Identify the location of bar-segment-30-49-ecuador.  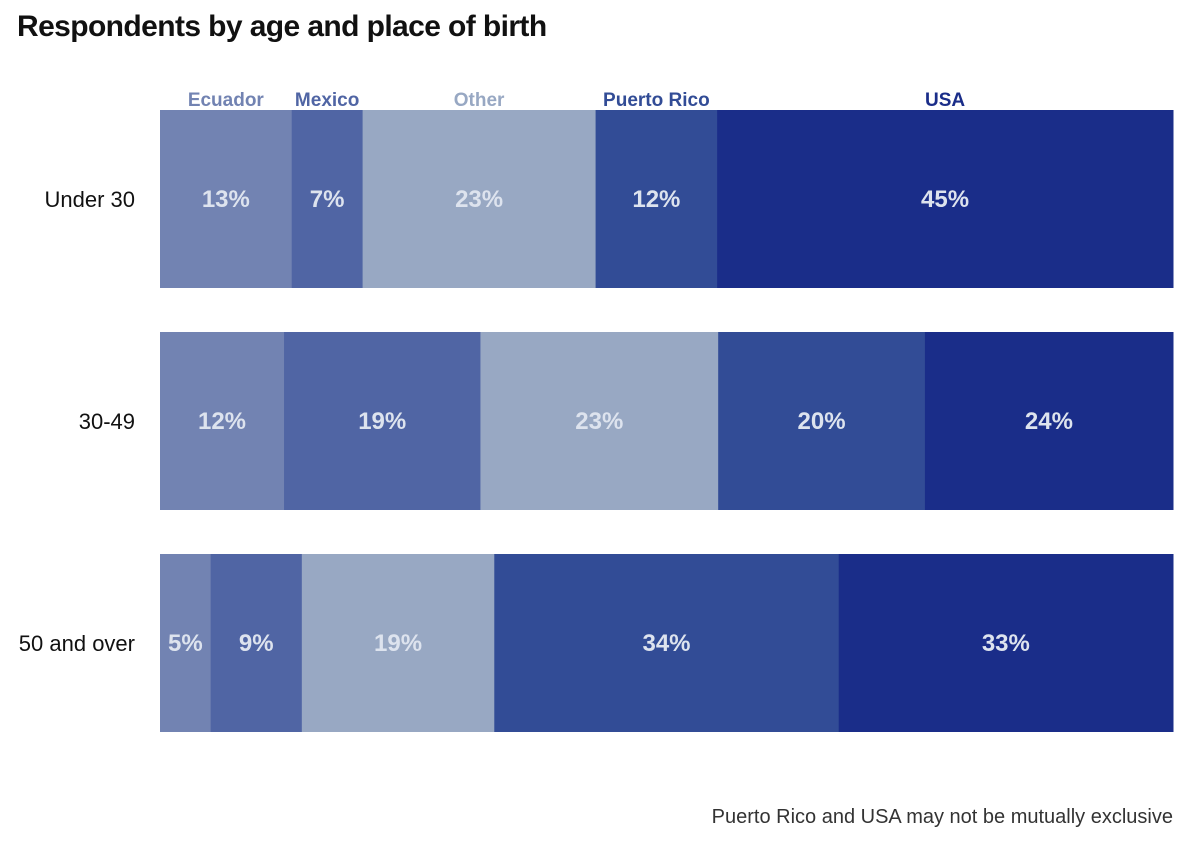
(222, 421).